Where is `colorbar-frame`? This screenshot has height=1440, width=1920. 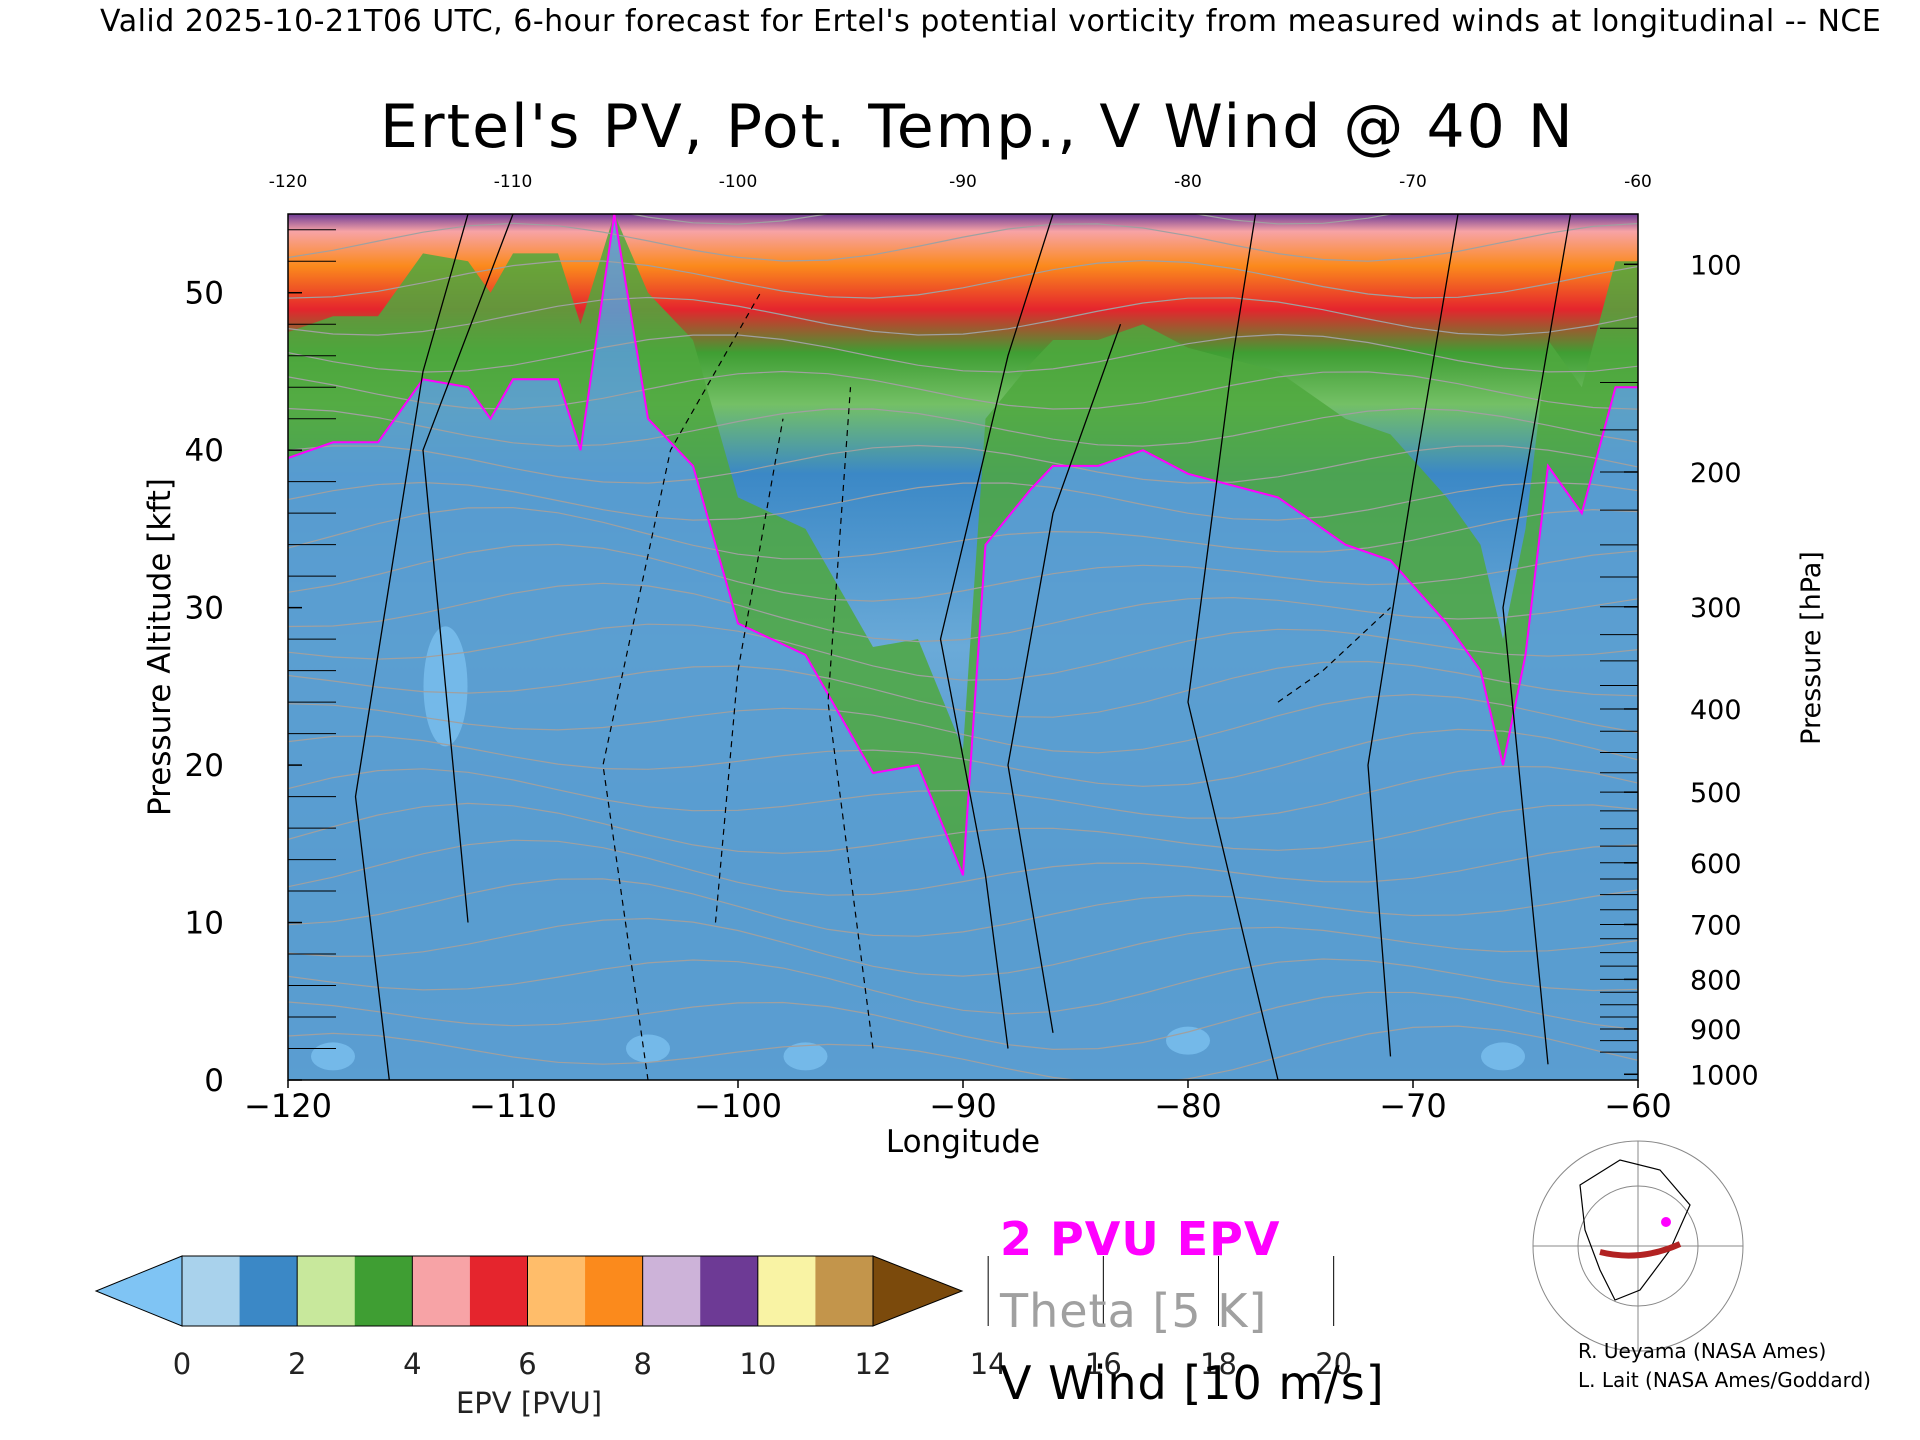
colorbar-frame is located at coordinates (527, 1291).